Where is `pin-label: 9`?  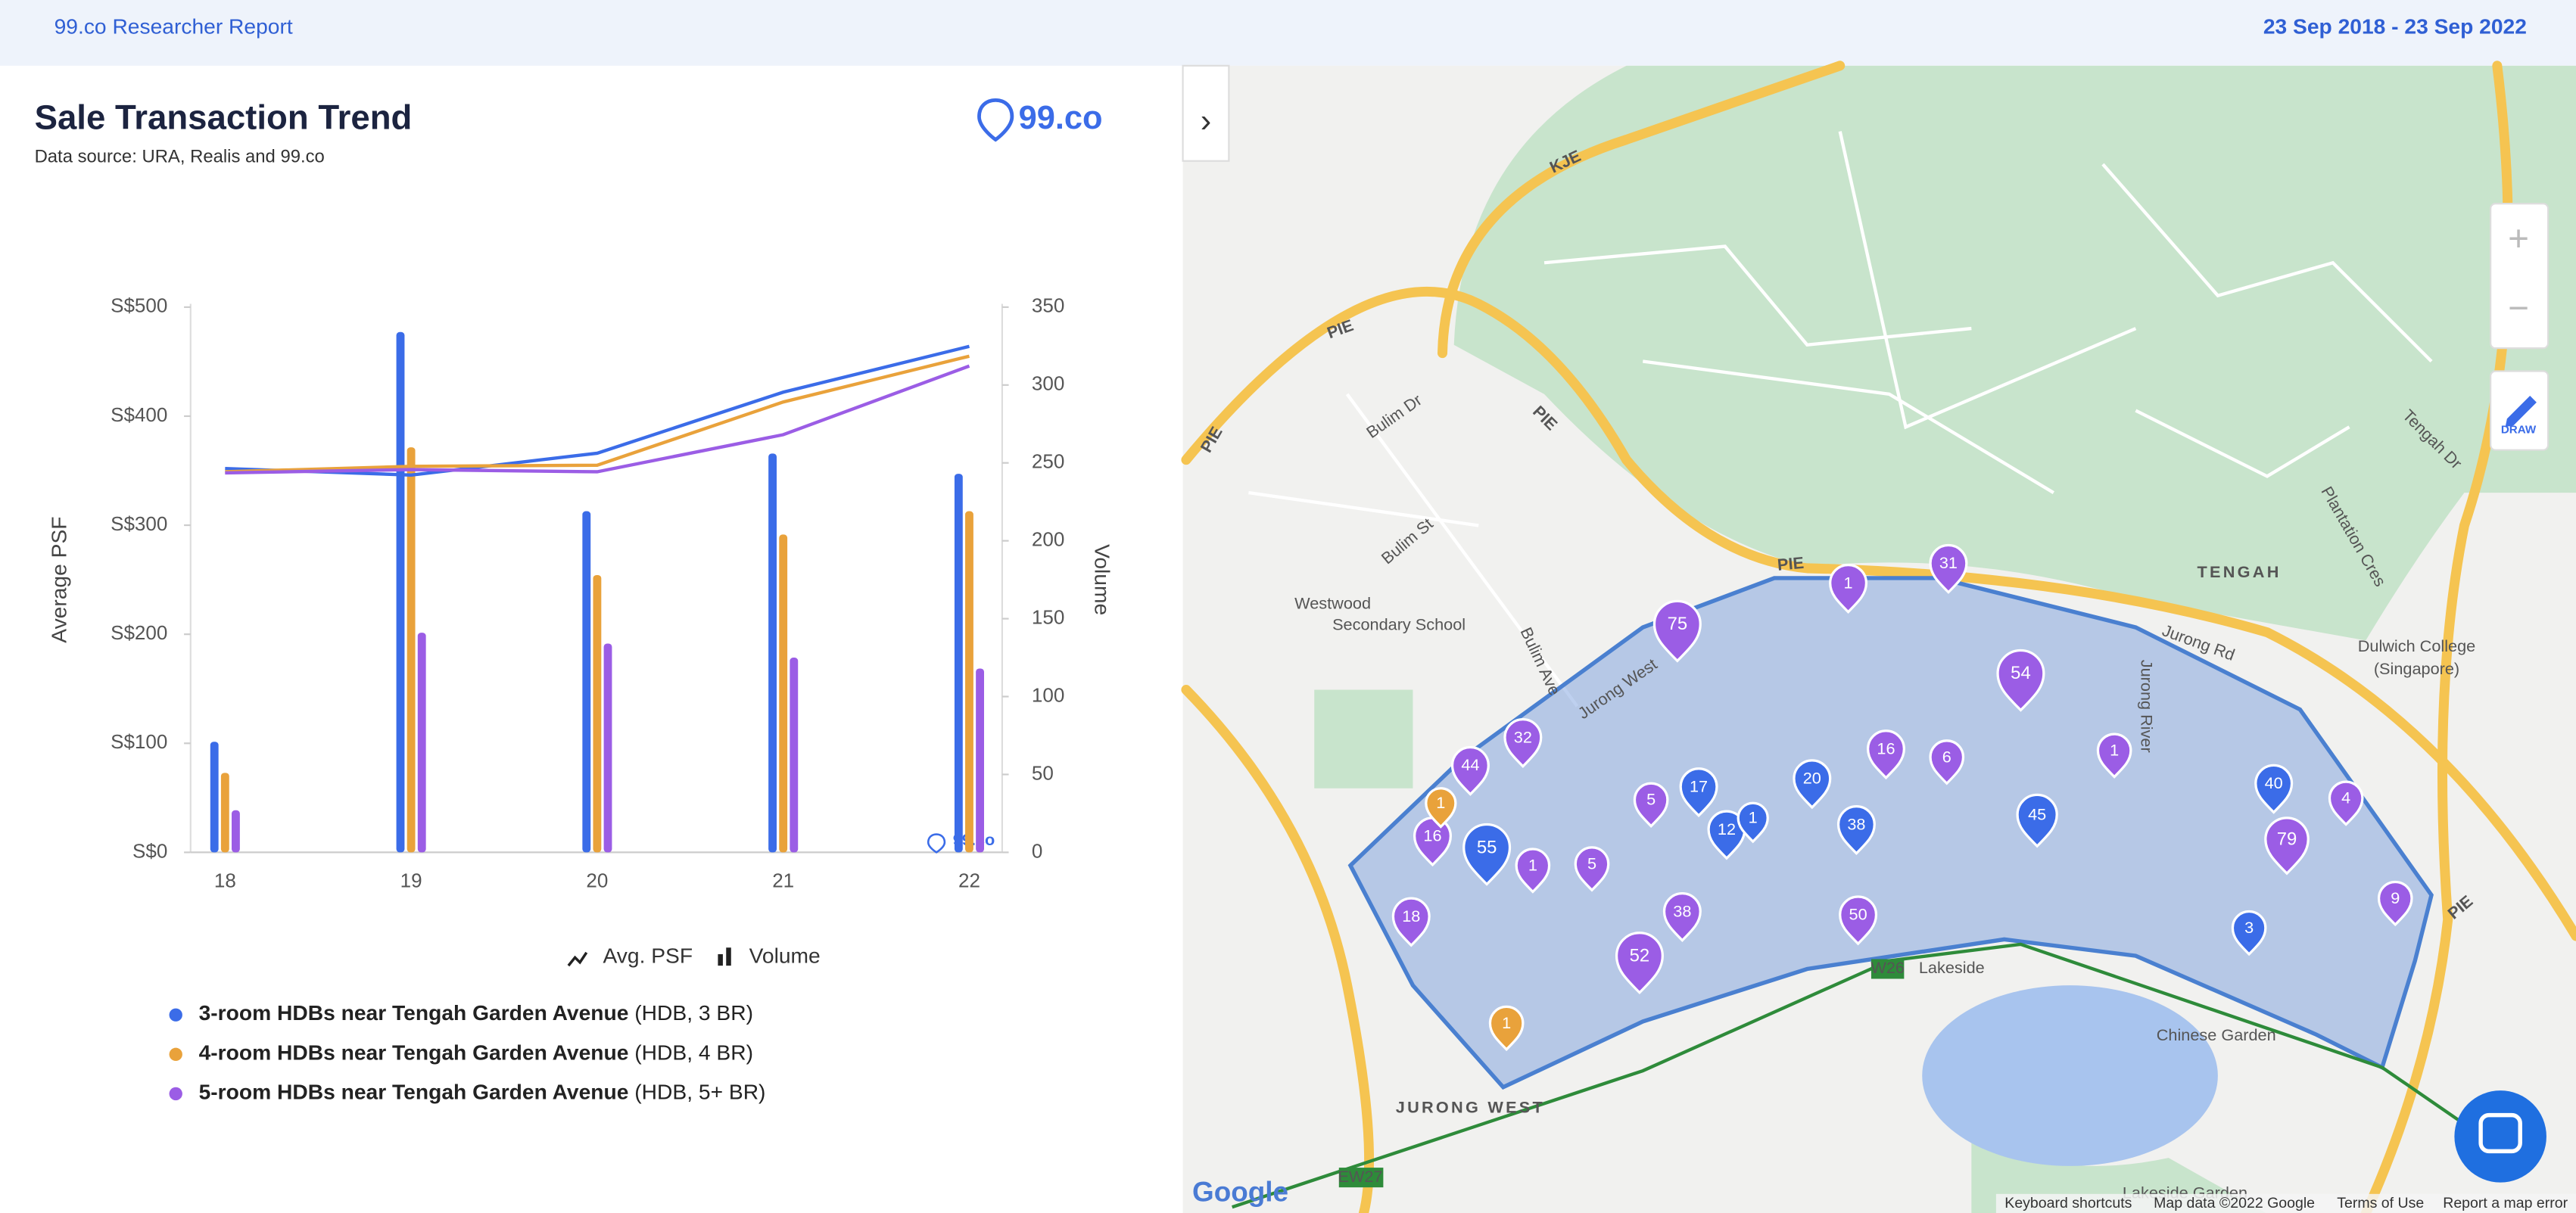 pin-label: 9 is located at coordinates (2395, 897).